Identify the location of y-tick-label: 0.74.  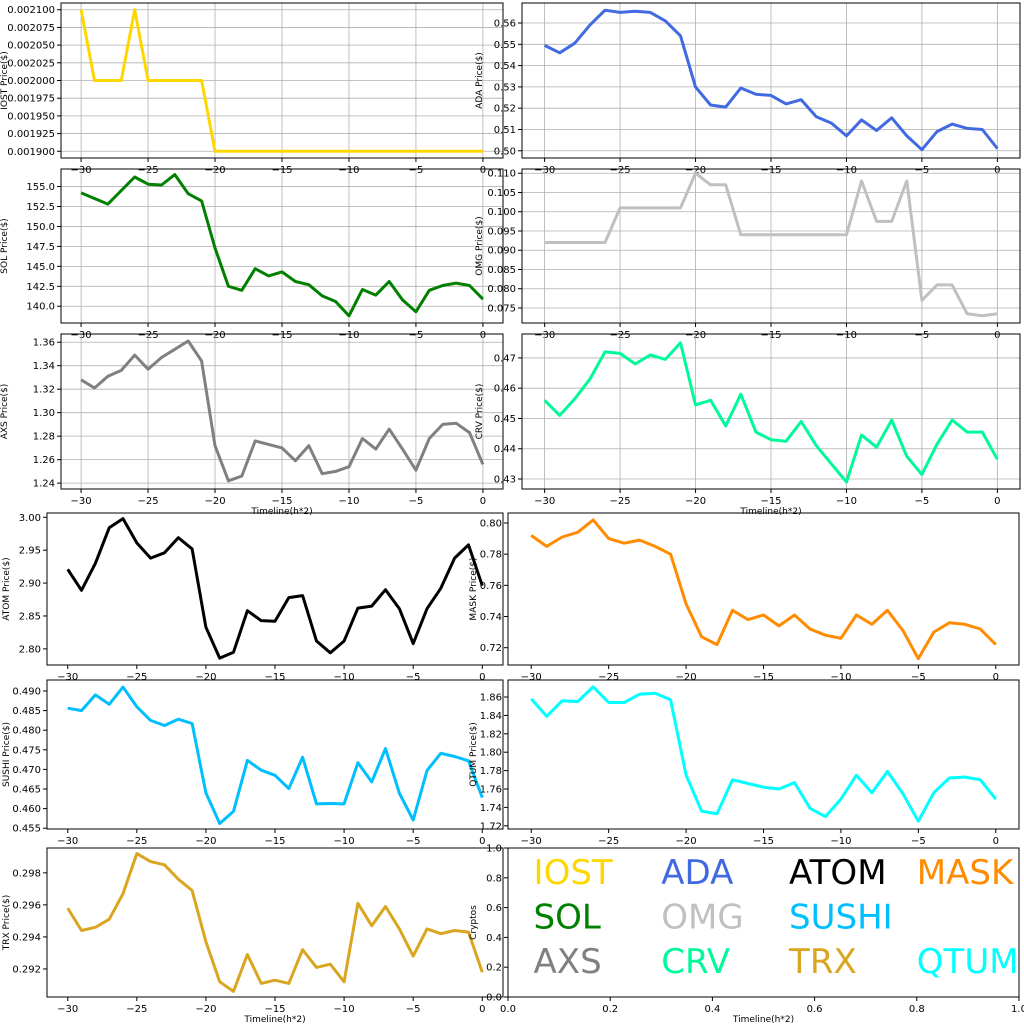
(491, 617).